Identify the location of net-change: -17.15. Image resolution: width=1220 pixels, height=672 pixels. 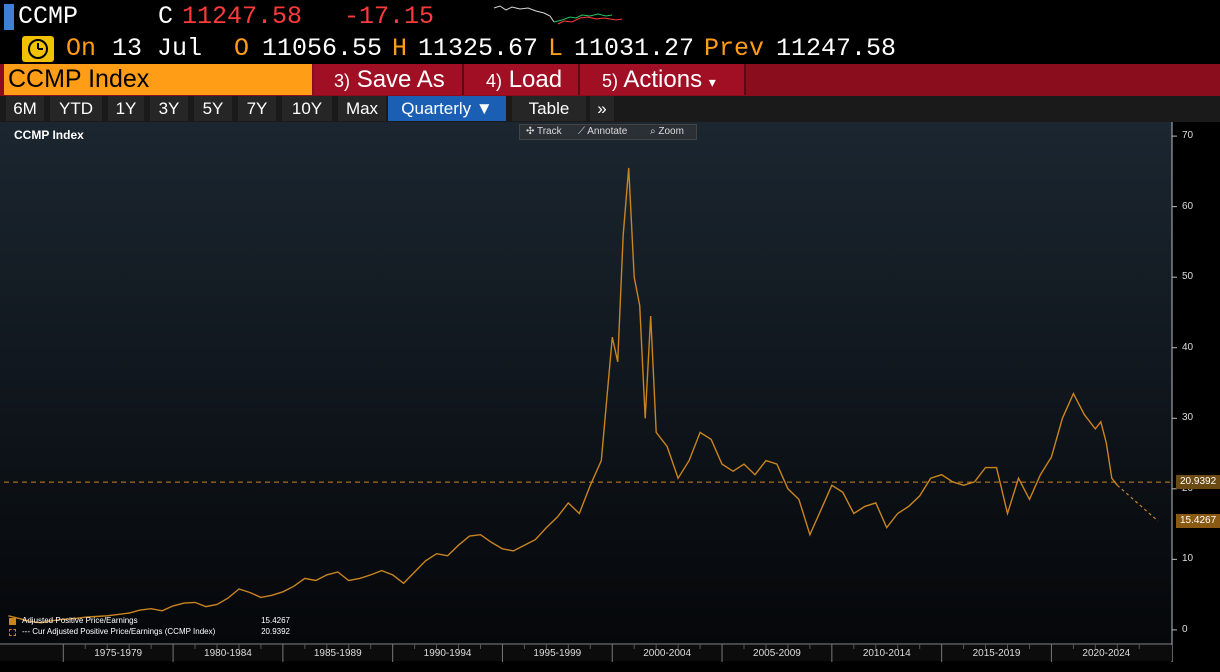
(389, 16).